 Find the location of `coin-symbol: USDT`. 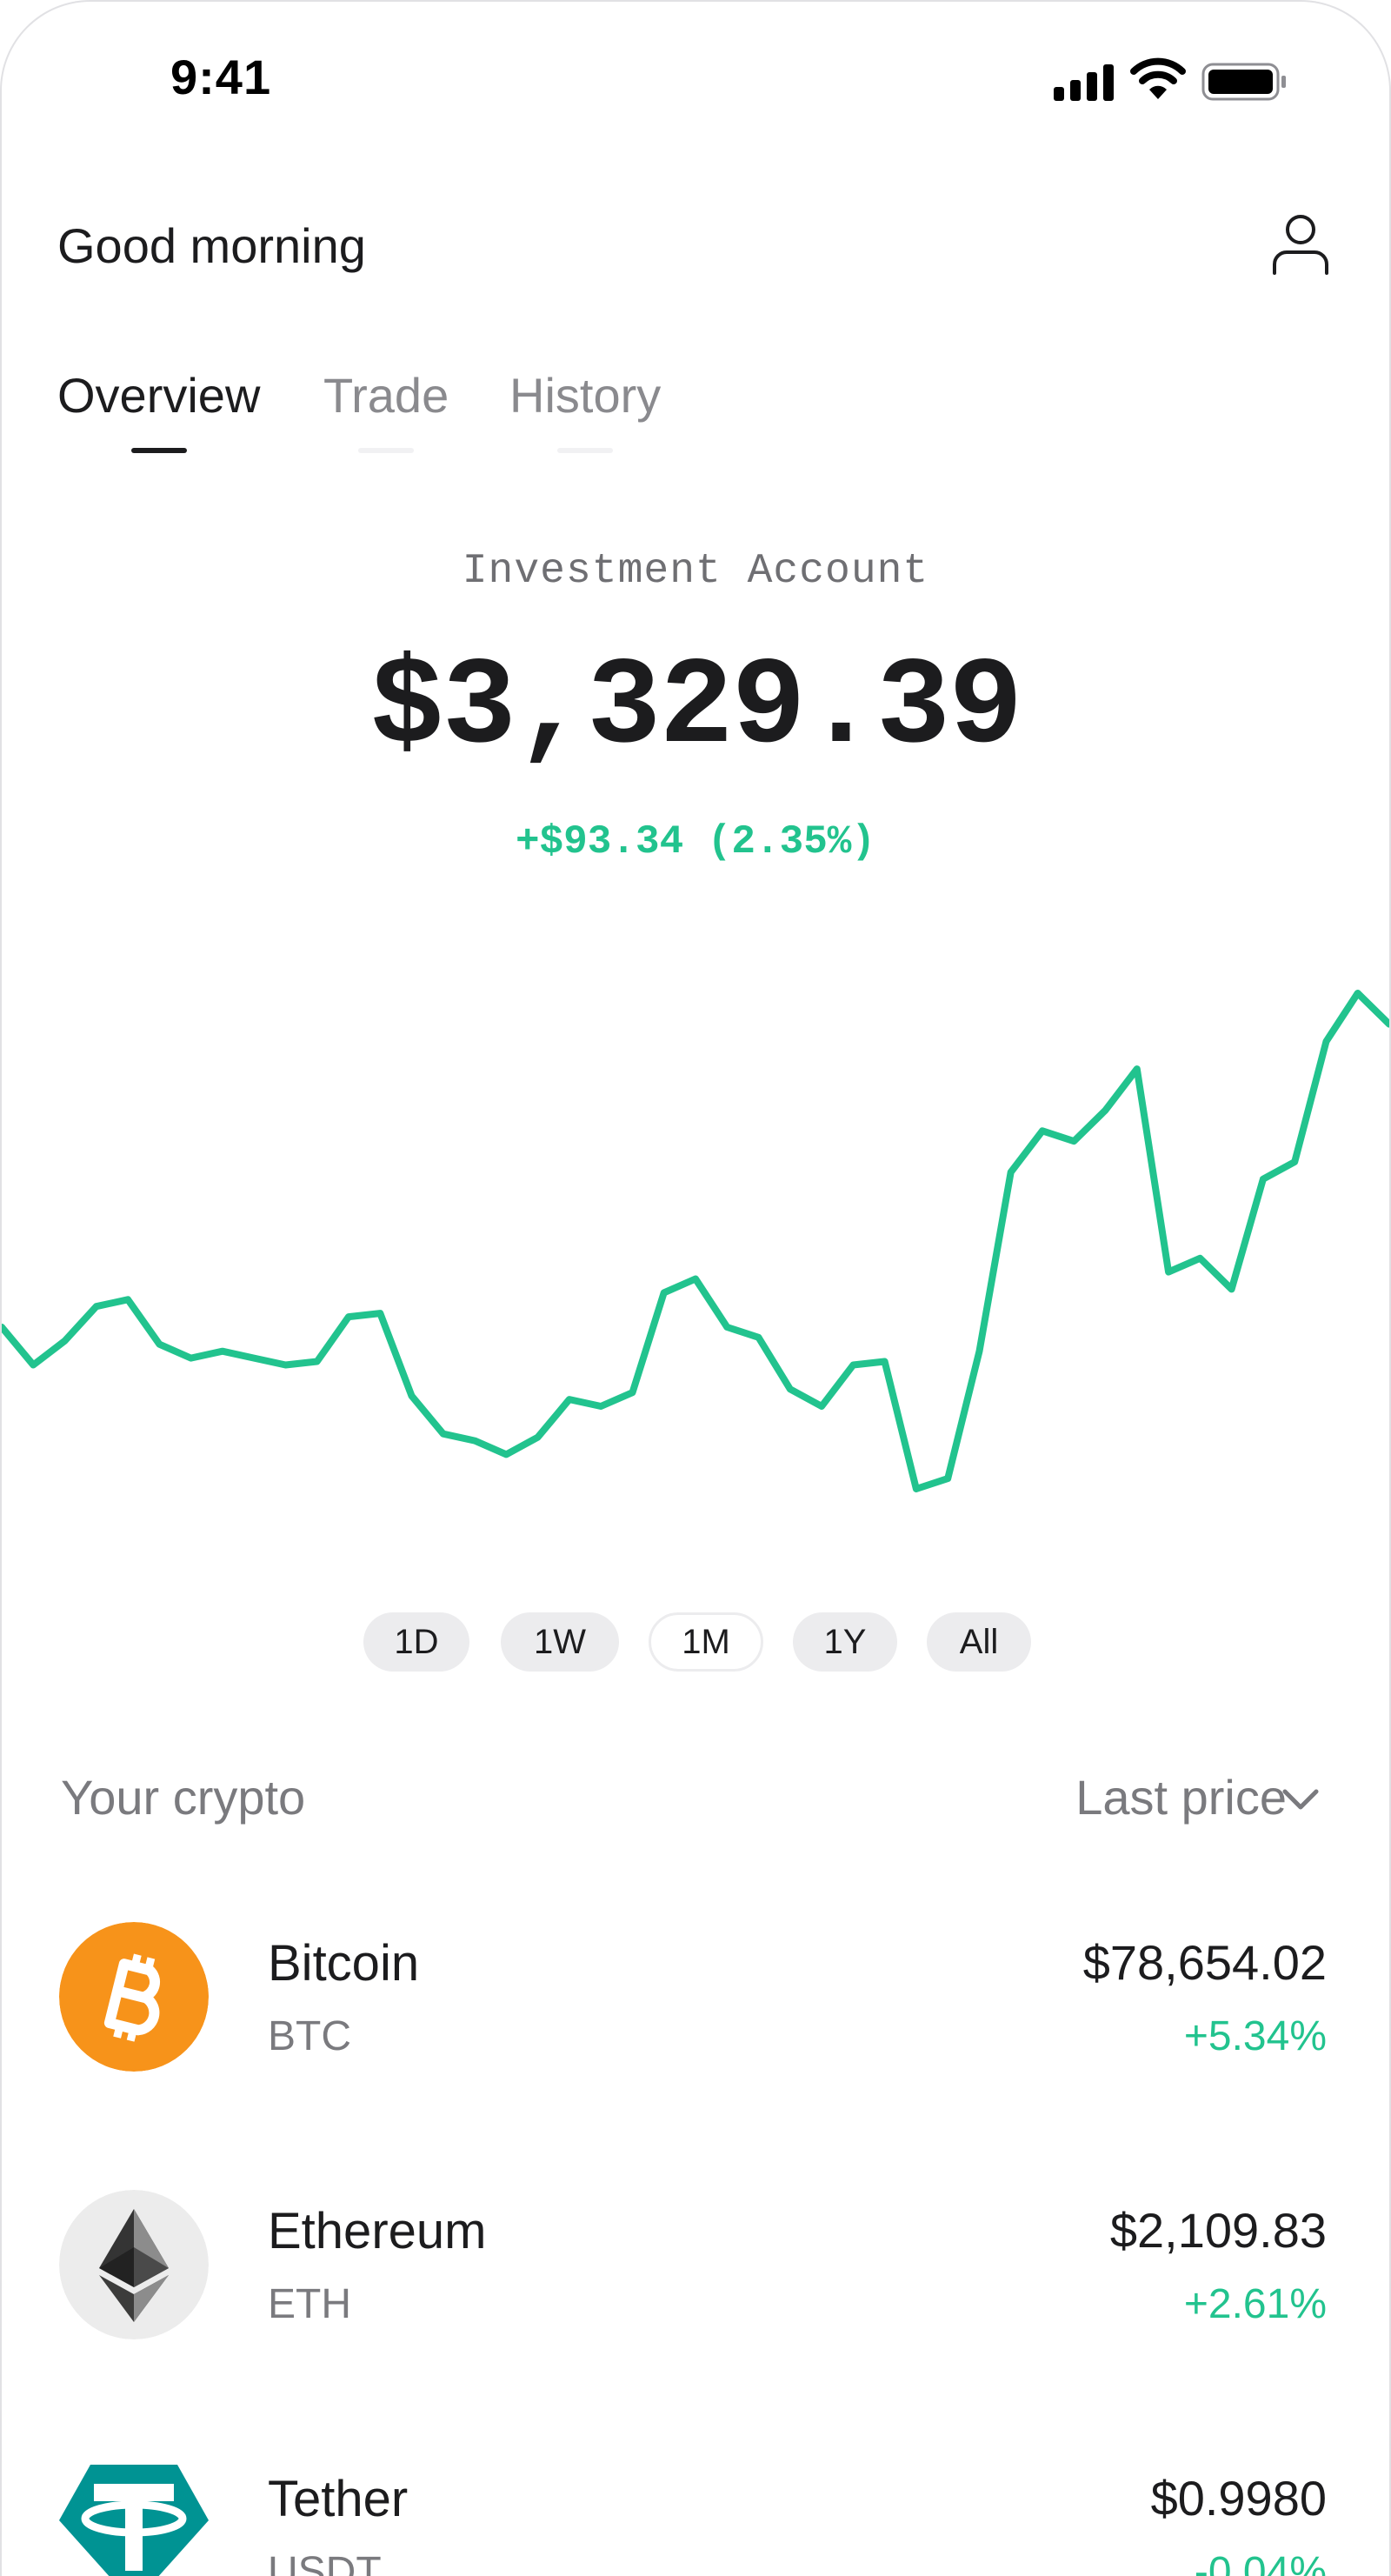

coin-symbol: USDT is located at coordinates (325, 2562).